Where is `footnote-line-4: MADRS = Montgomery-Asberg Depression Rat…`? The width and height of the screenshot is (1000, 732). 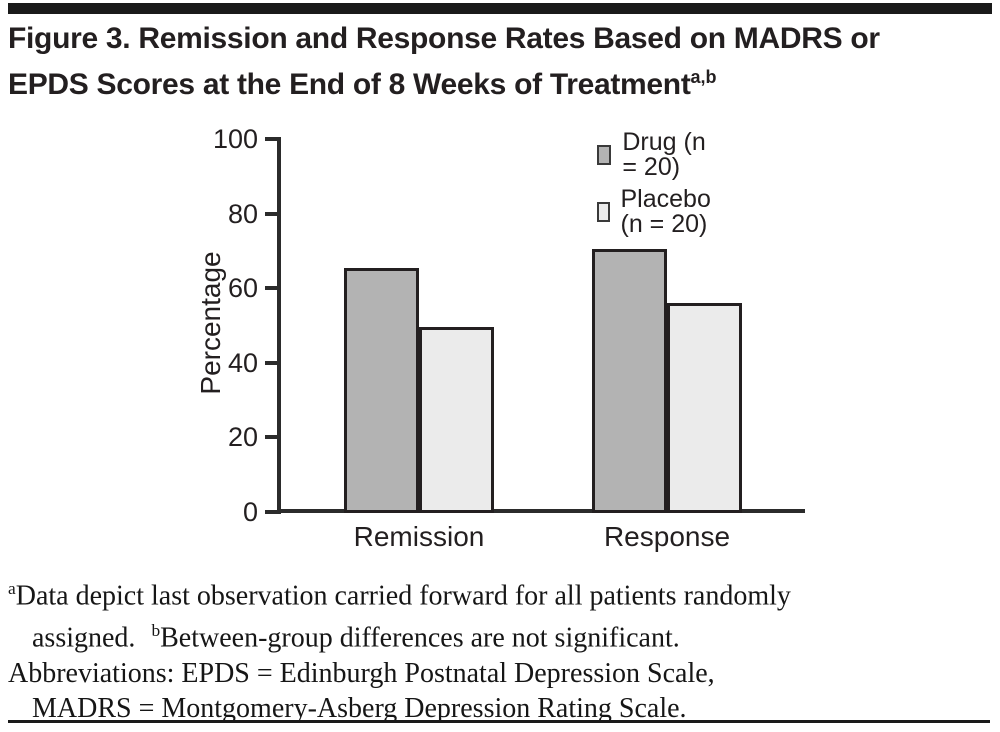 footnote-line-4: MADRS = Montgomery-Asberg Depression Rat… is located at coordinates (359, 708).